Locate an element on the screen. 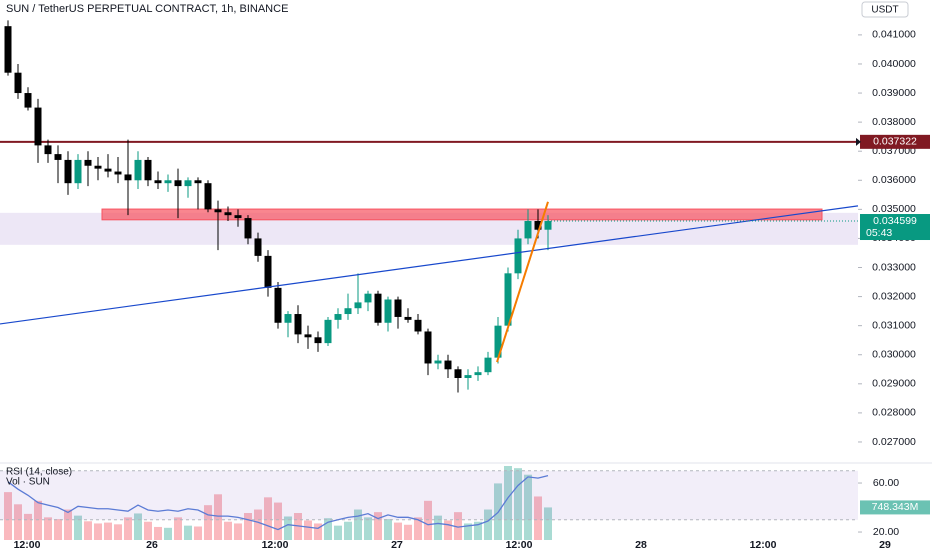  hline-tag is located at coordinates (895, 141).